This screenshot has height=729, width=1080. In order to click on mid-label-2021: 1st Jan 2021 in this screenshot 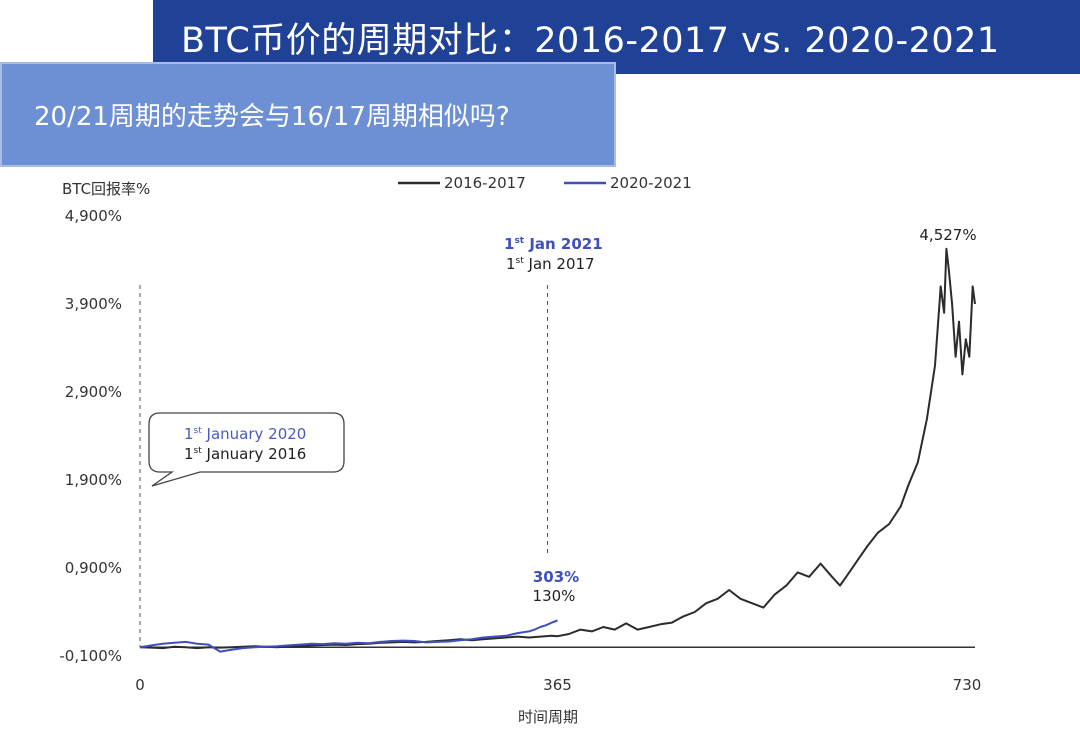, I will do `click(553, 244)`.